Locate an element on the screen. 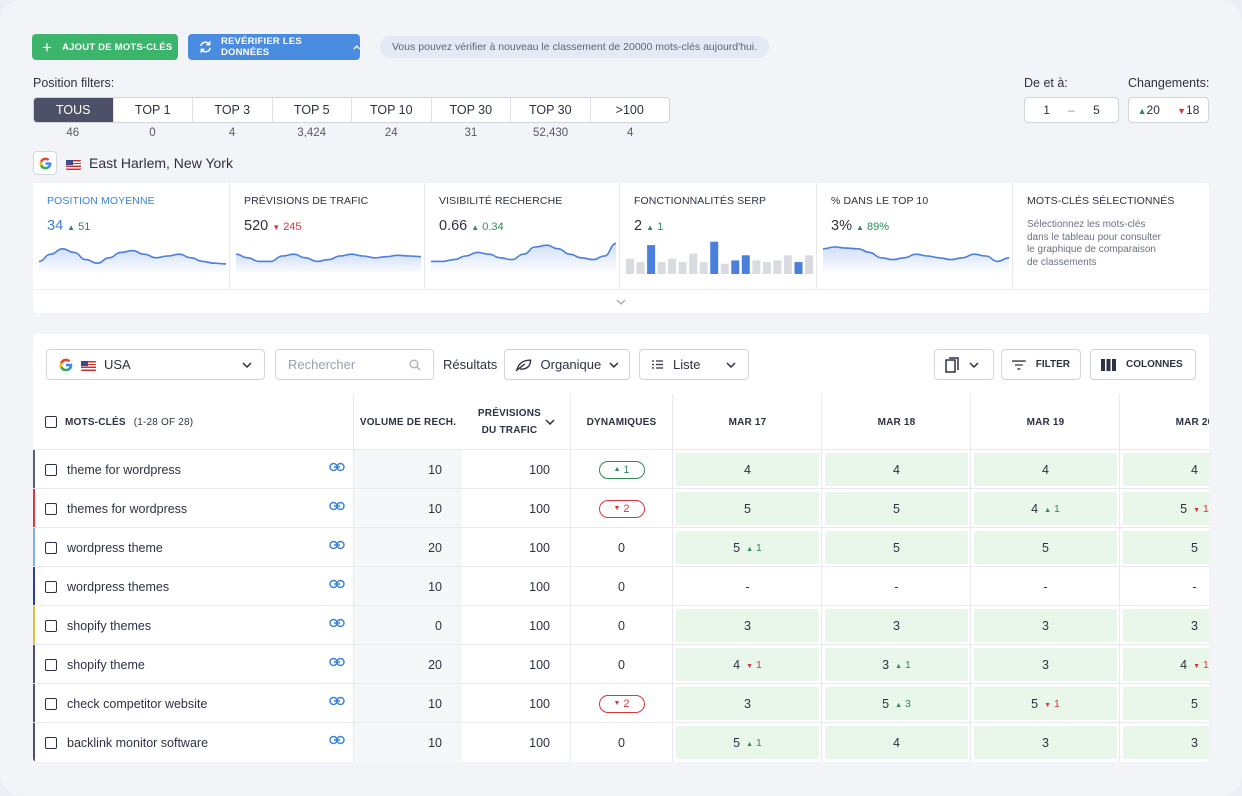 Image resolution: width=1242 pixels, height=796 pixels. date-header-3: MAR 20 is located at coordinates (1192, 422).